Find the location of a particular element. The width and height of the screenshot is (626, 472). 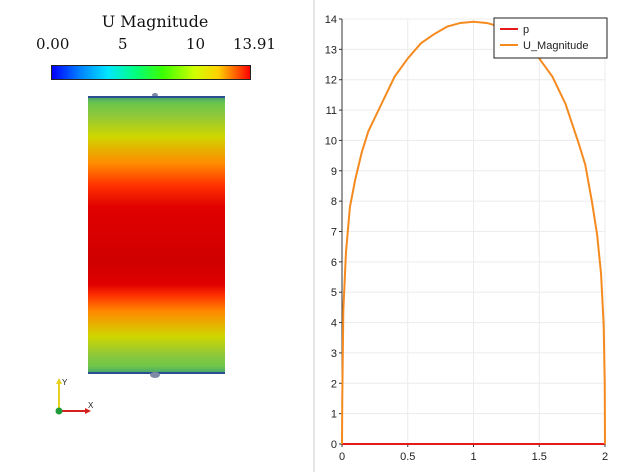

x-tick-label-2: 1 is located at coordinates (473, 457).